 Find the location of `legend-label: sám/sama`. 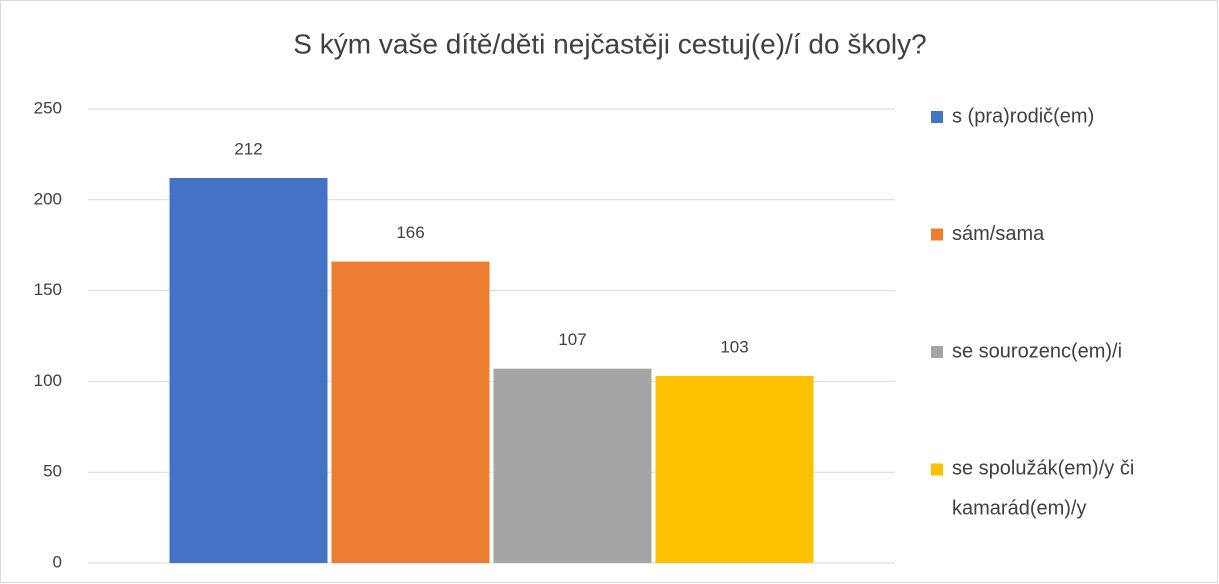

legend-label: sám/sama is located at coordinates (998, 234).